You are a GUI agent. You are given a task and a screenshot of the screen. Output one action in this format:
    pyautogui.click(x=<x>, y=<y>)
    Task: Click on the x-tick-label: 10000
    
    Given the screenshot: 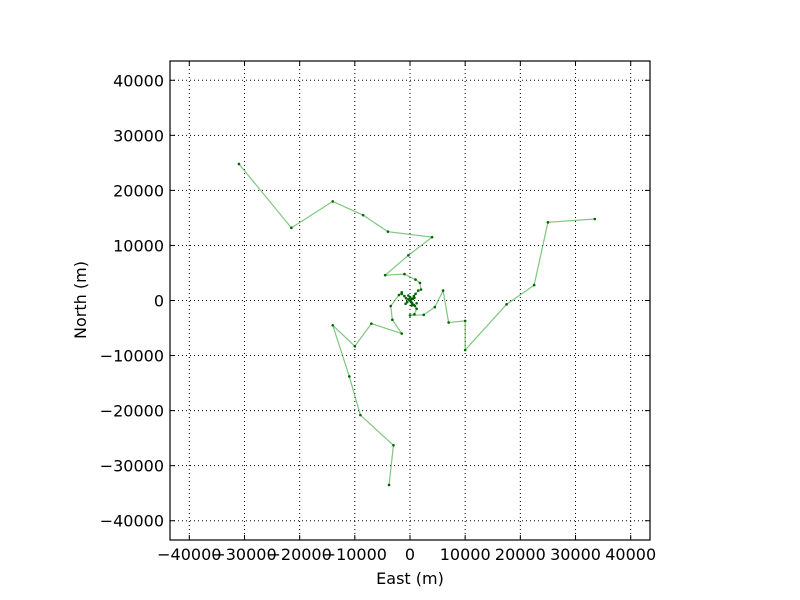 What is the action you would take?
    pyautogui.click(x=465, y=554)
    